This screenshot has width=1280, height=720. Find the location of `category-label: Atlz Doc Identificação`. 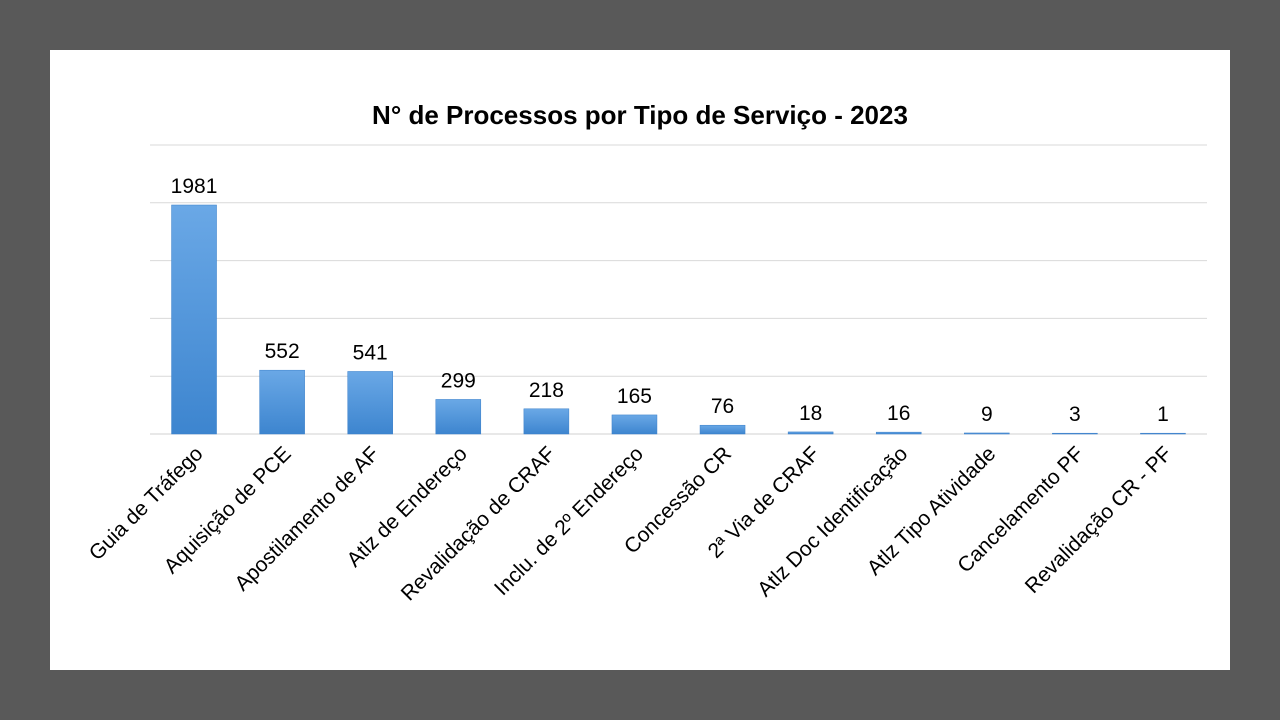

category-label: Atlz Doc Identificação is located at coordinates (832, 521).